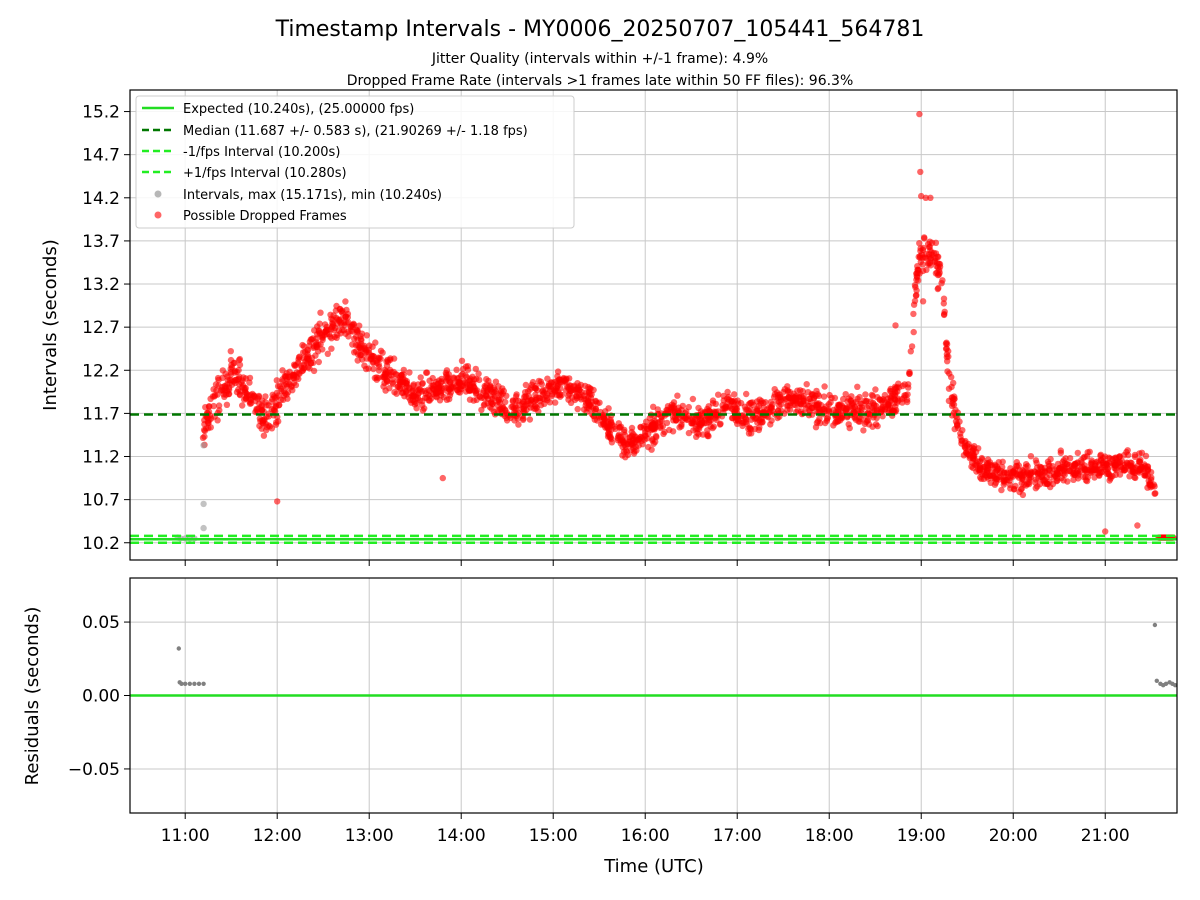  I want to click on residuals-points, so click(677, 655).